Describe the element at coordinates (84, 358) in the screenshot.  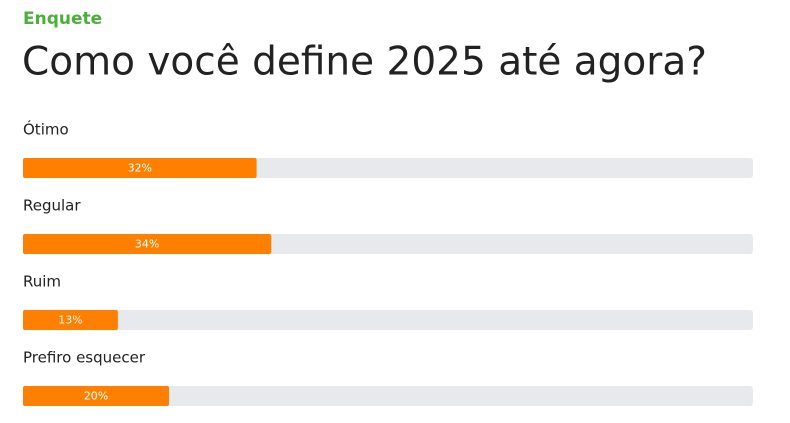
I see `option-label: Prefiro esquecer` at that location.